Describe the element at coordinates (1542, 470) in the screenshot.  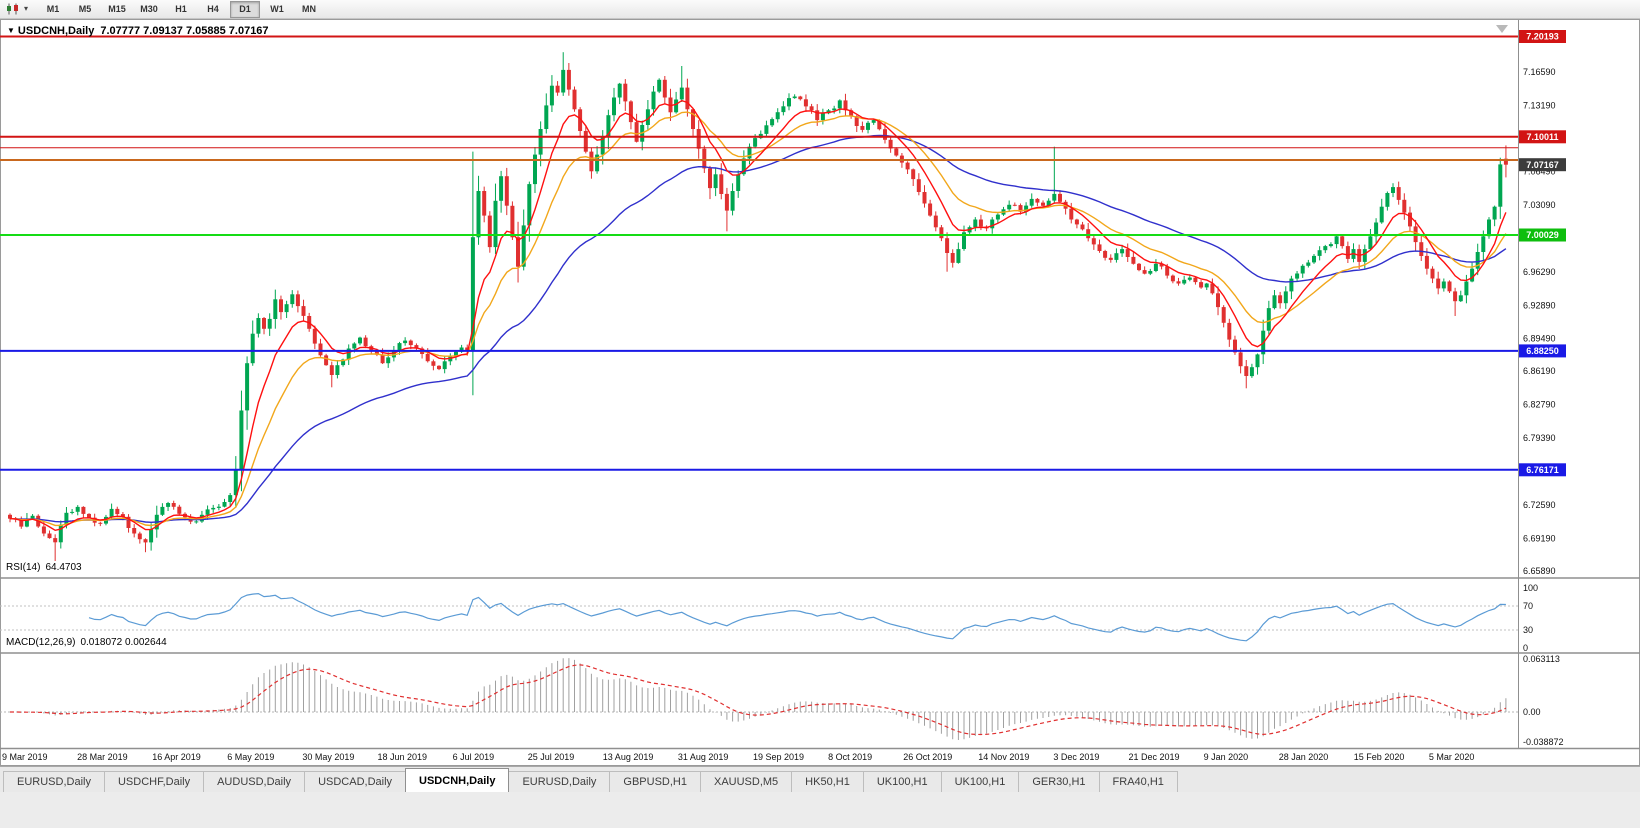
I see `price-badge: 6.76171` at that location.